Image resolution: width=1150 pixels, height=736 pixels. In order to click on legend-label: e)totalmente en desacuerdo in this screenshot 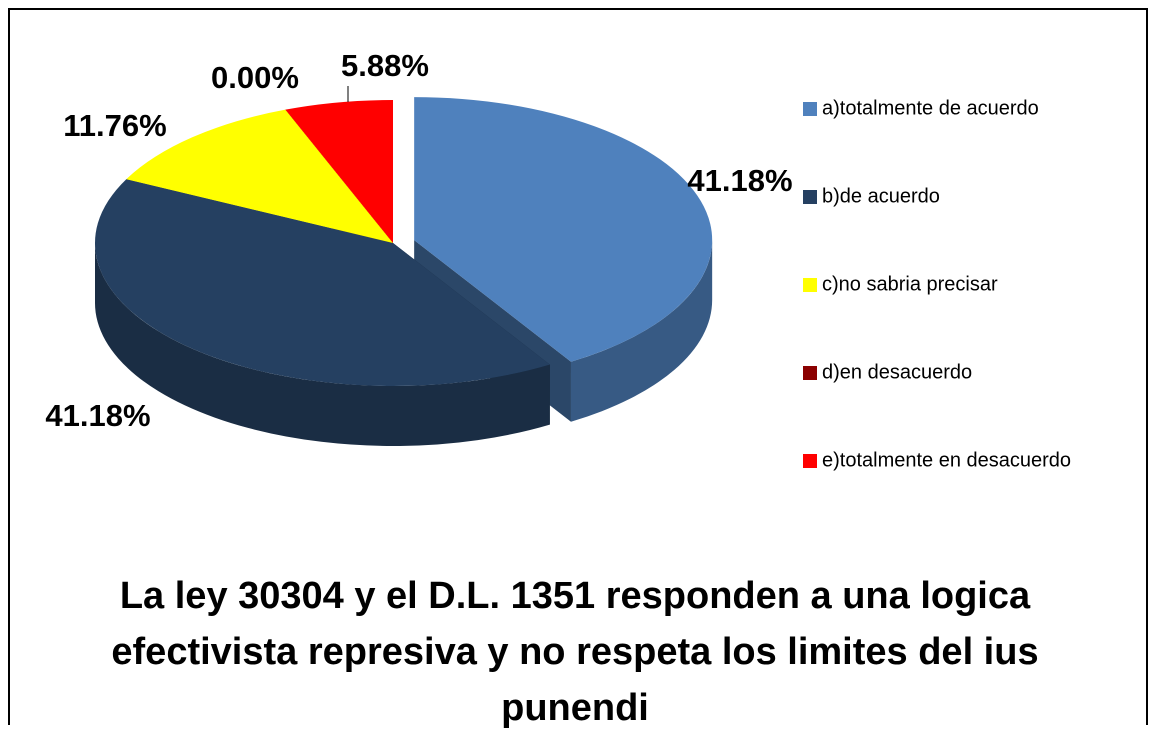, I will do `click(946, 460)`.